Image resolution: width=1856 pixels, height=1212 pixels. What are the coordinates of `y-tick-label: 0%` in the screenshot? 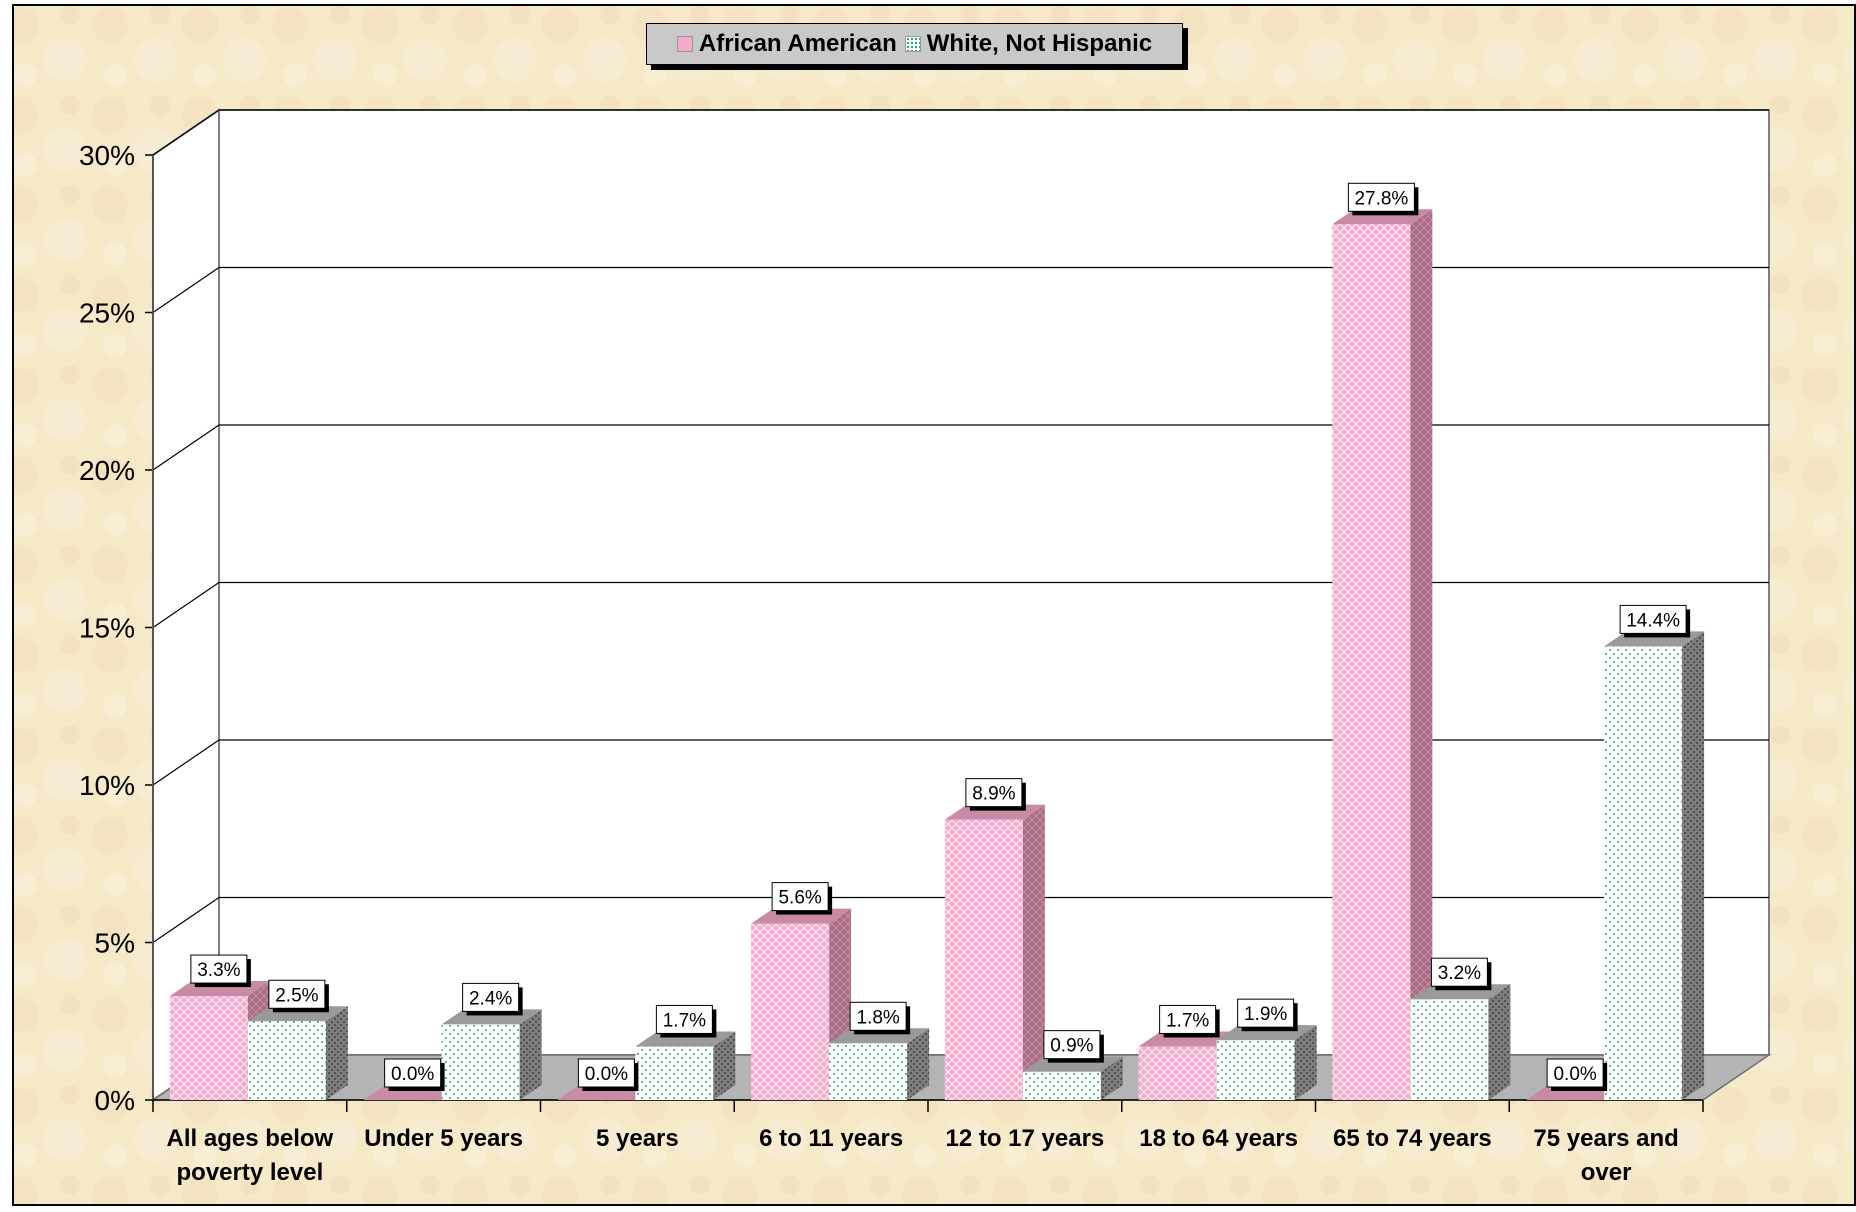 It's located at (115, 1100).